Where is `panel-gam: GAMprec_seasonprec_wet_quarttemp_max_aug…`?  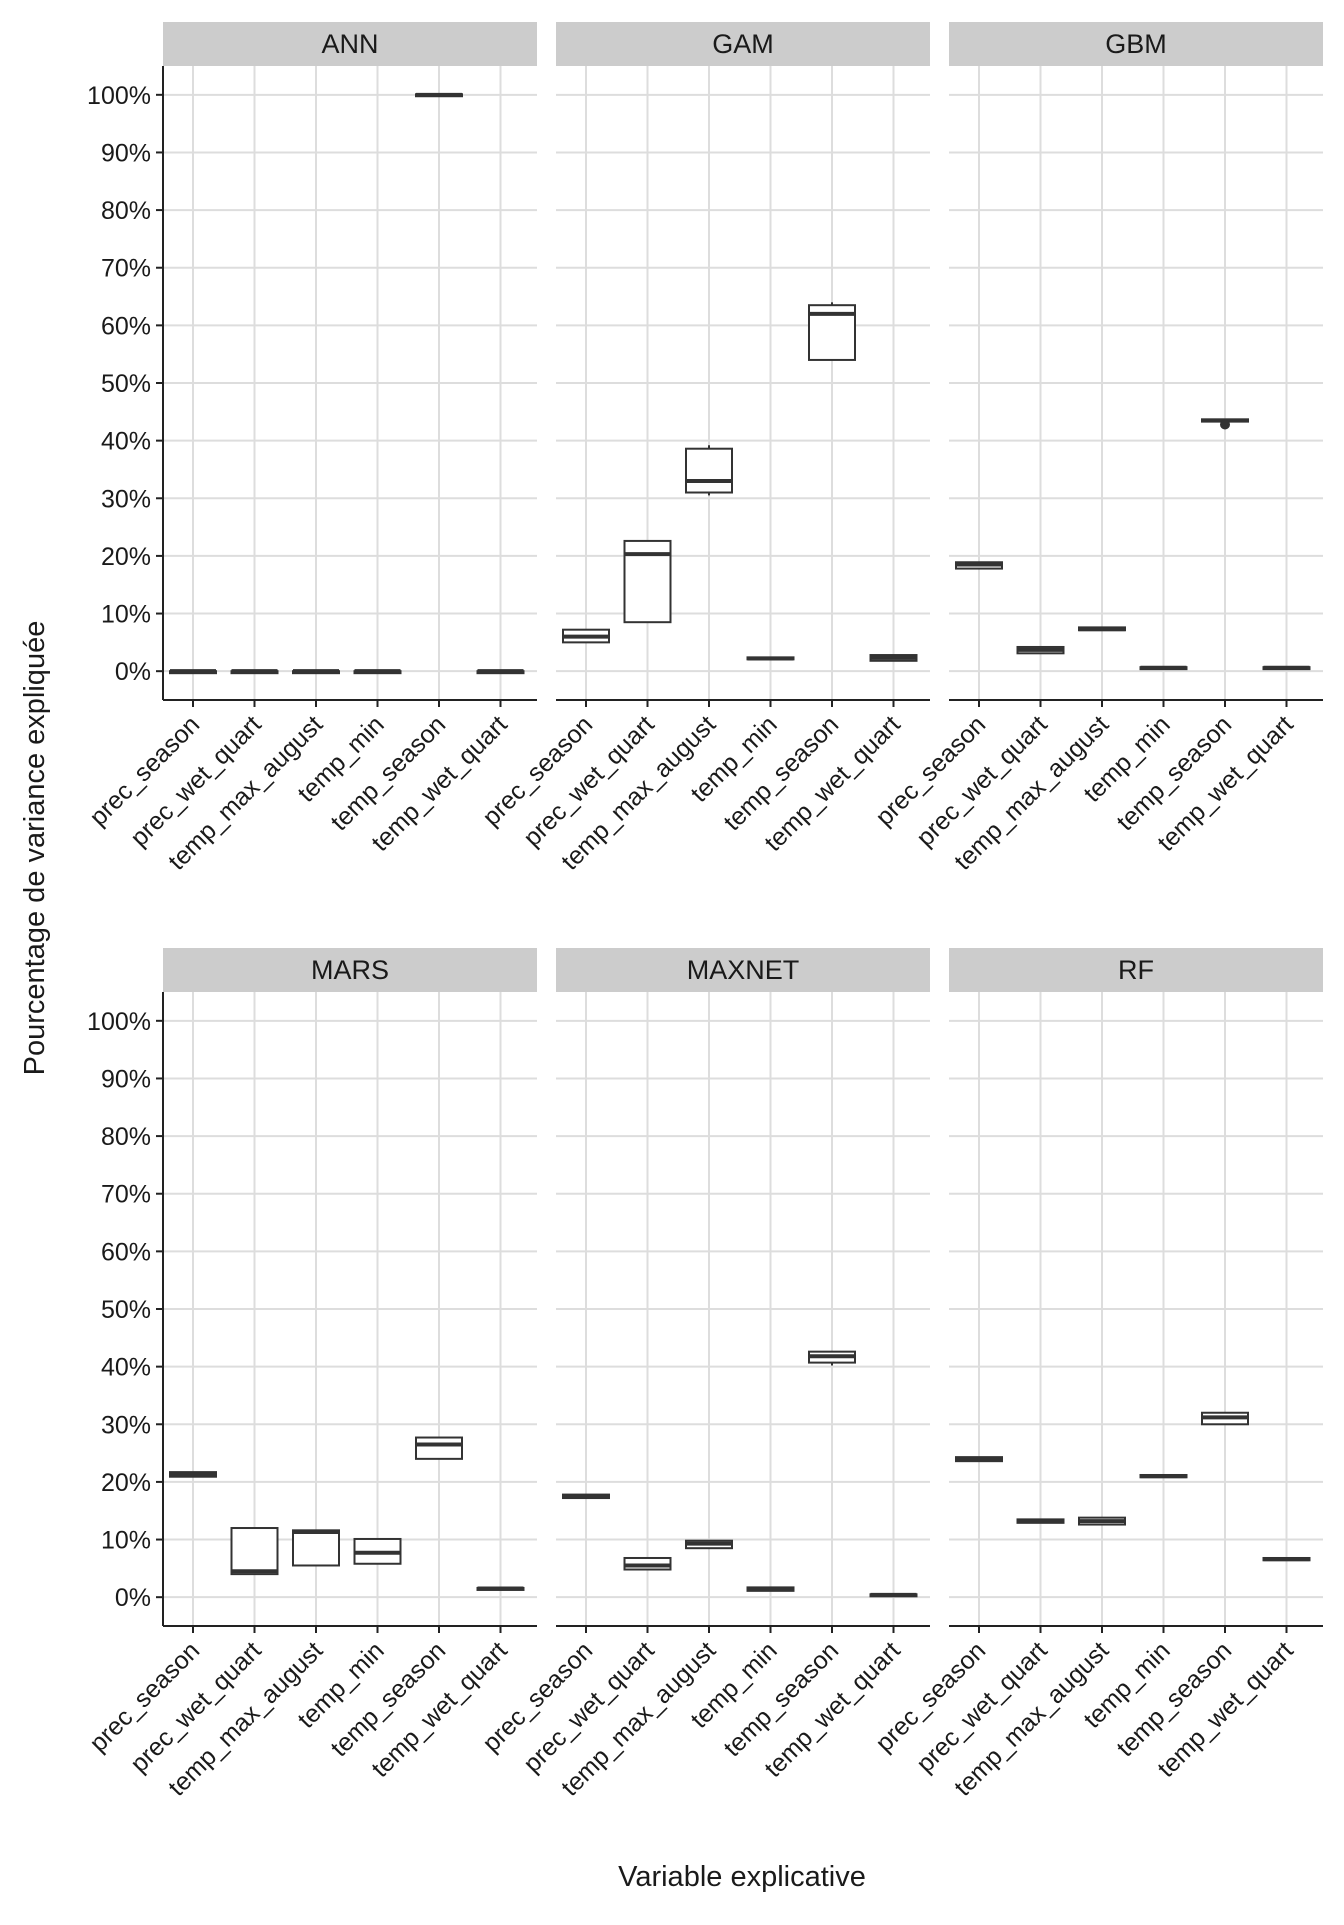
panel-gam: GAMprec_seasonprec_wet_quarttemp_max_aug… is located at coordinates (703, 449).